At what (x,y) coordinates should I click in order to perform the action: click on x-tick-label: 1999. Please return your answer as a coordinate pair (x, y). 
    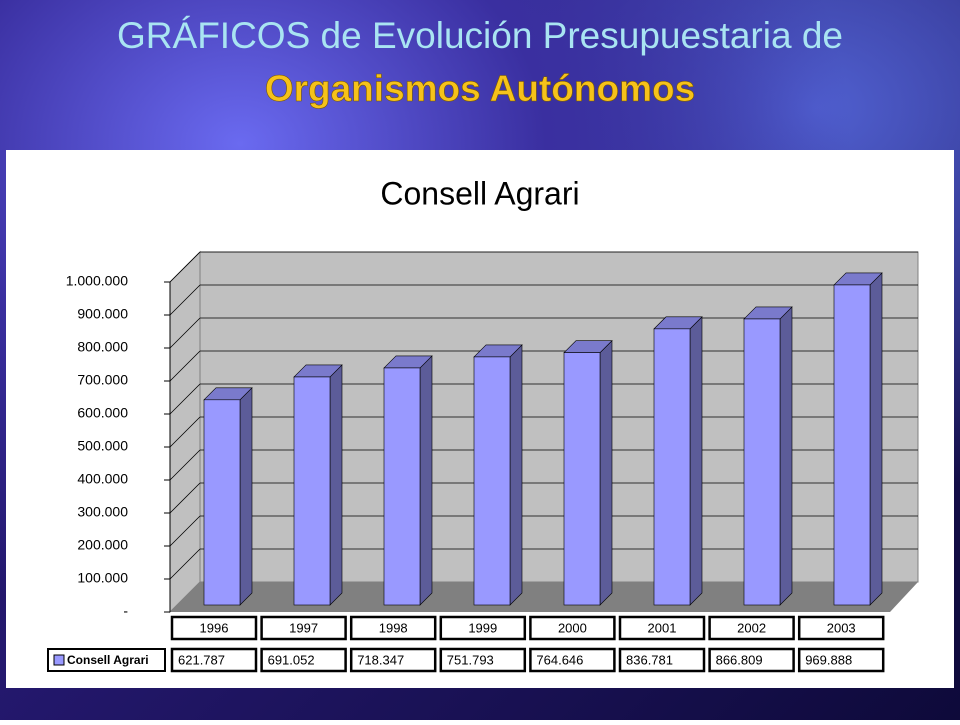
    Looking at the image, I should click on (482, 627).